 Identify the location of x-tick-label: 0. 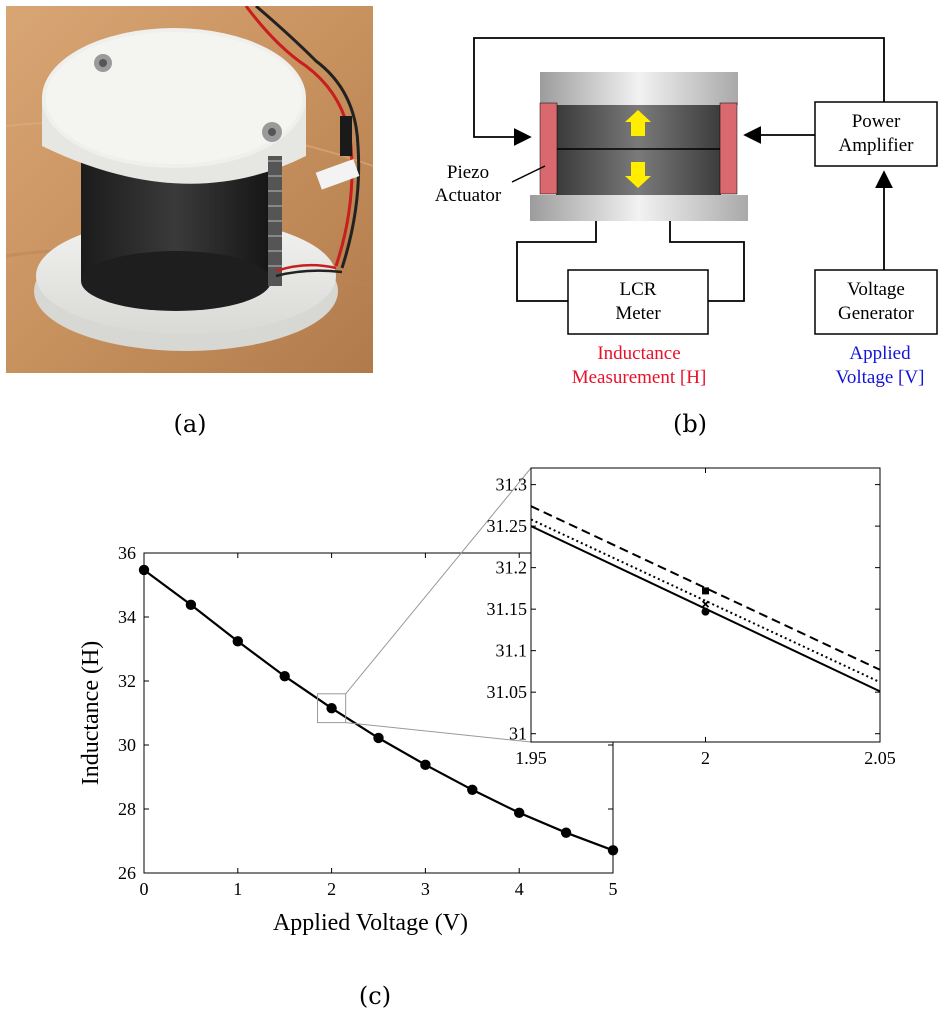
(144, 889).